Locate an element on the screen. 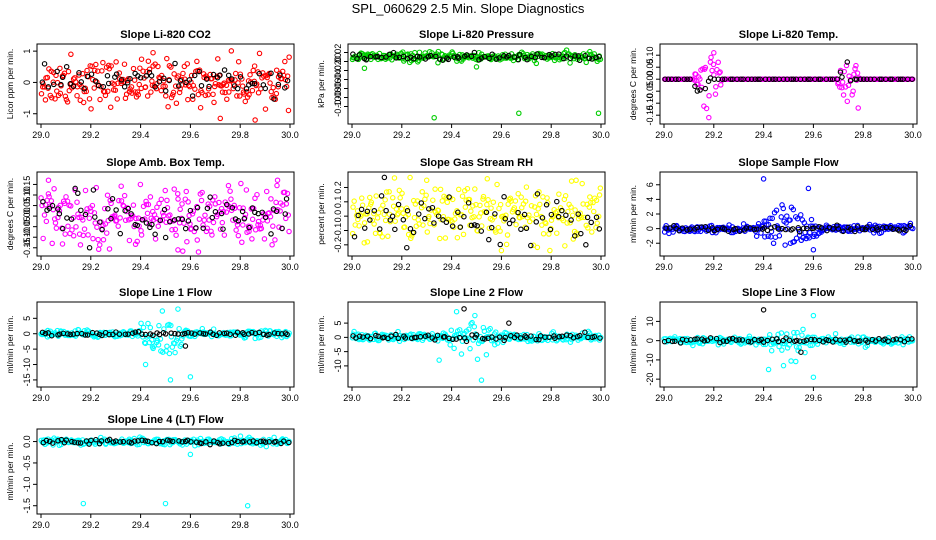 This screenshot has width=936, height=540. y-tick-label: -0.15 is located at coordinates (27, 248).